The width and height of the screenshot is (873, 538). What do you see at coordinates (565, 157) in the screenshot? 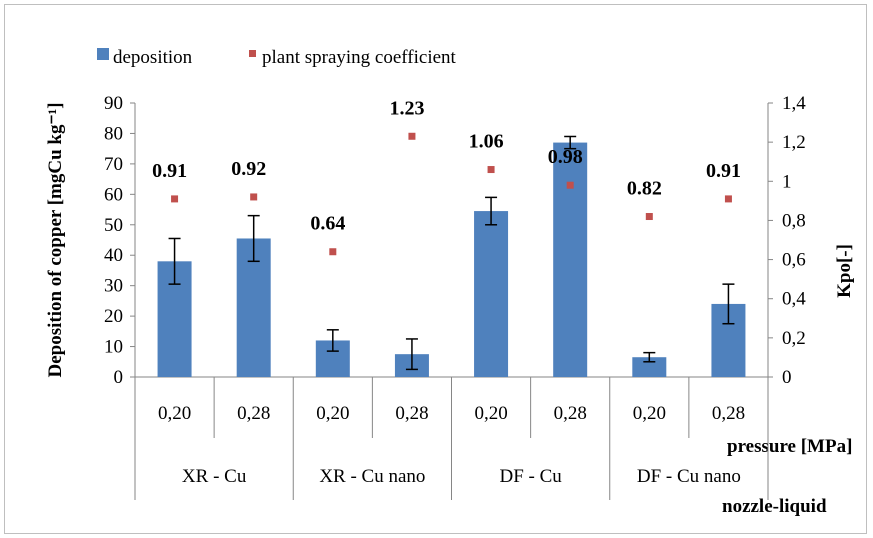
I see `coefficient-data-label: 0.98` at bounding box center [565, 157].